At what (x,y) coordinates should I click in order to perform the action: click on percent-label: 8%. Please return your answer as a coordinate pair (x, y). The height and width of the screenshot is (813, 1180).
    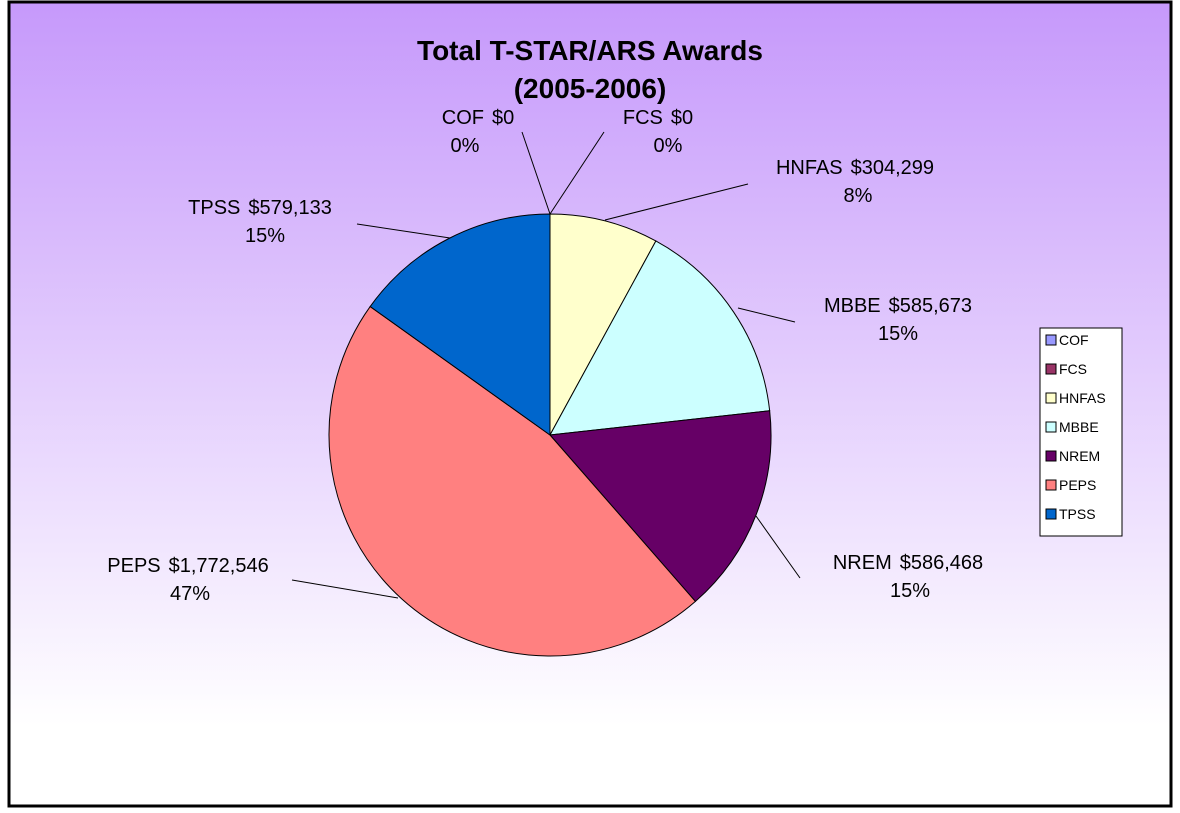
    Looking at the image, I should click on (858, 196).